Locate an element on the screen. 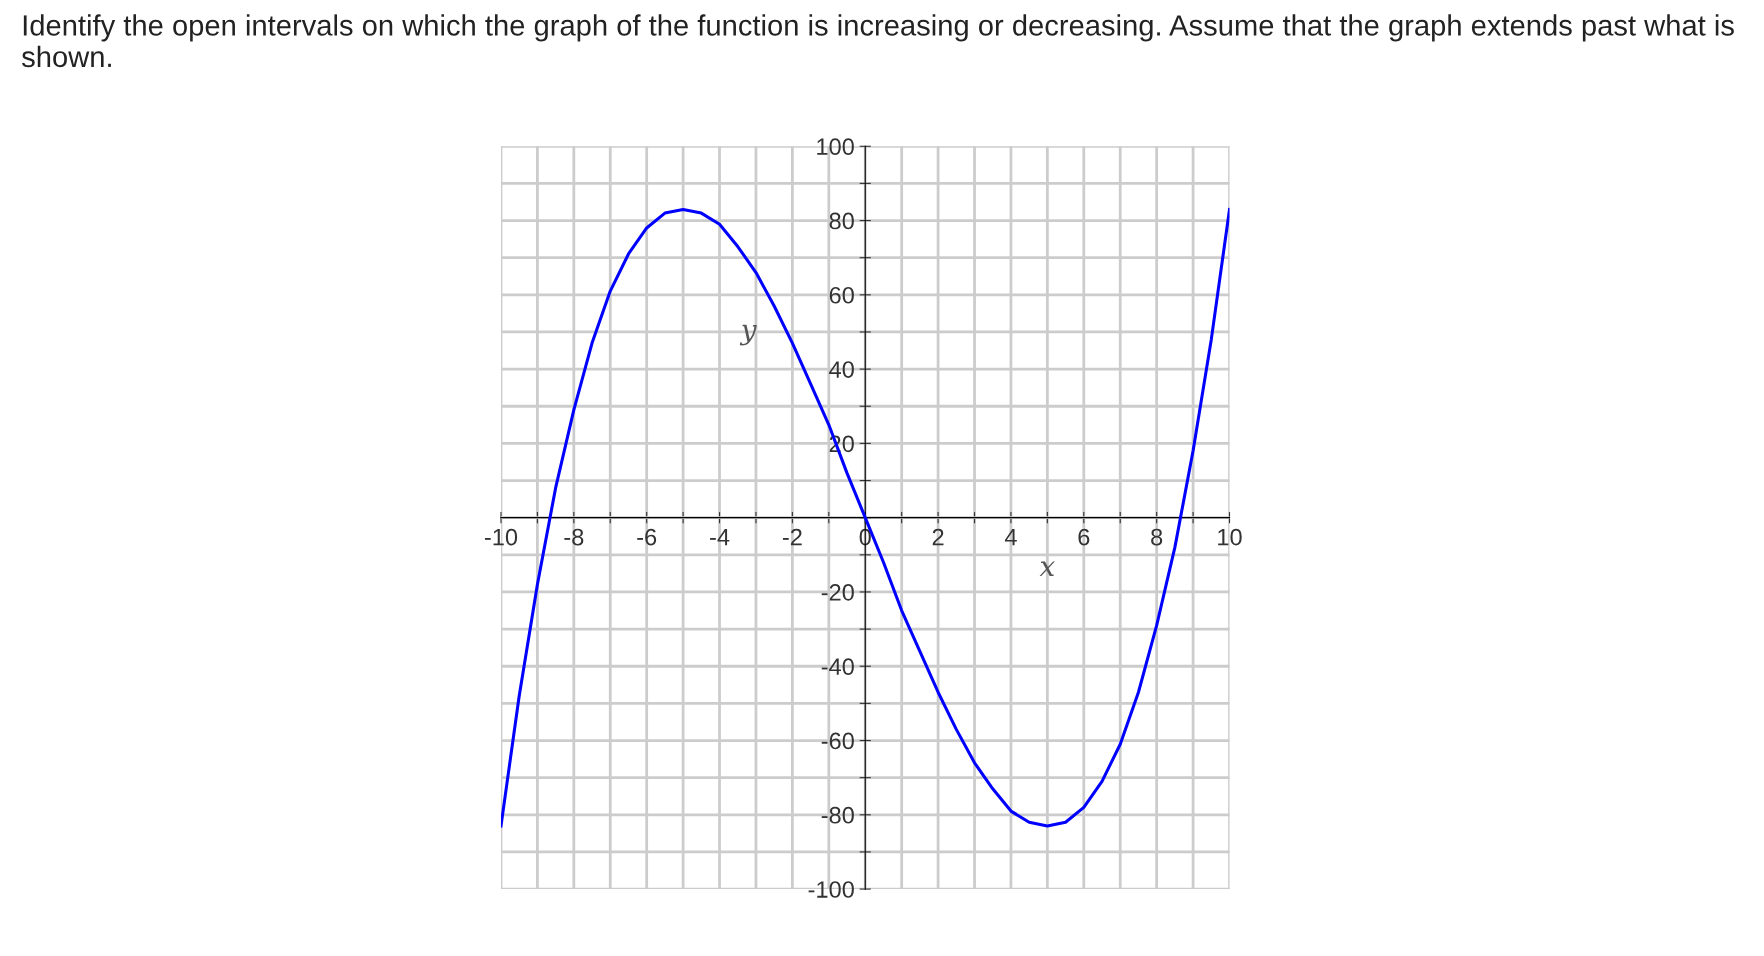 The image size is (1764, 956). x-tick-label: 2 is located at coordinates (938, 537).